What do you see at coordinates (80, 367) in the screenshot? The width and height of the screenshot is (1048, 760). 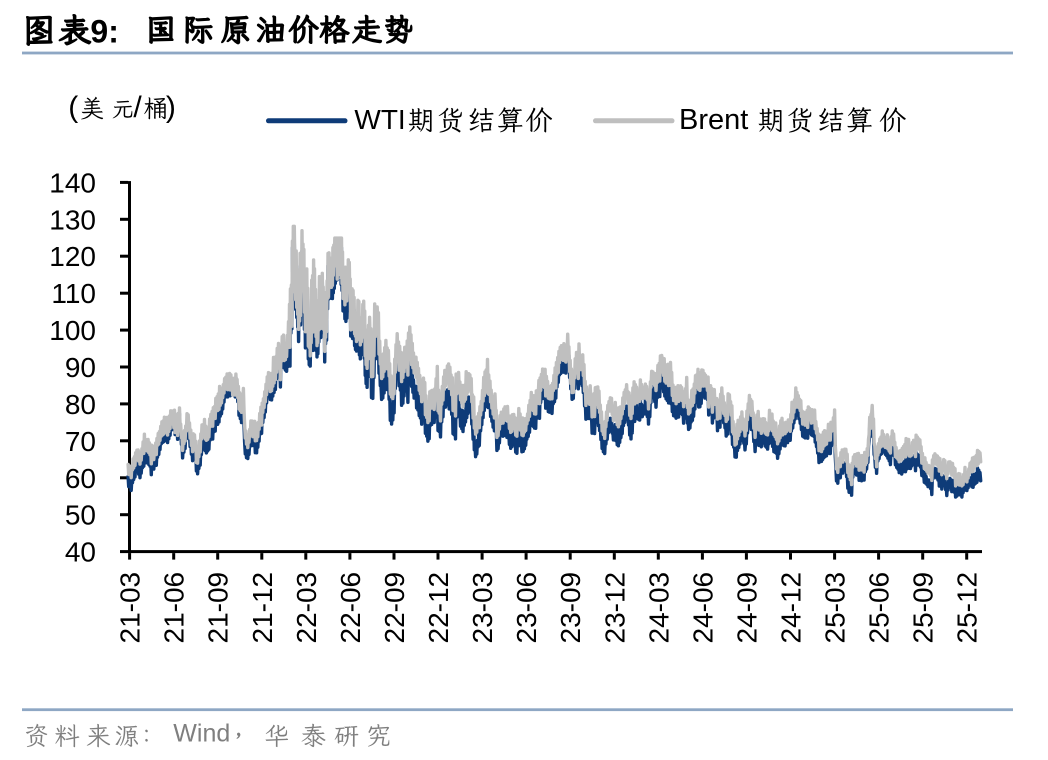 I see `svg-text: 90` at bounding box center [80, 367].